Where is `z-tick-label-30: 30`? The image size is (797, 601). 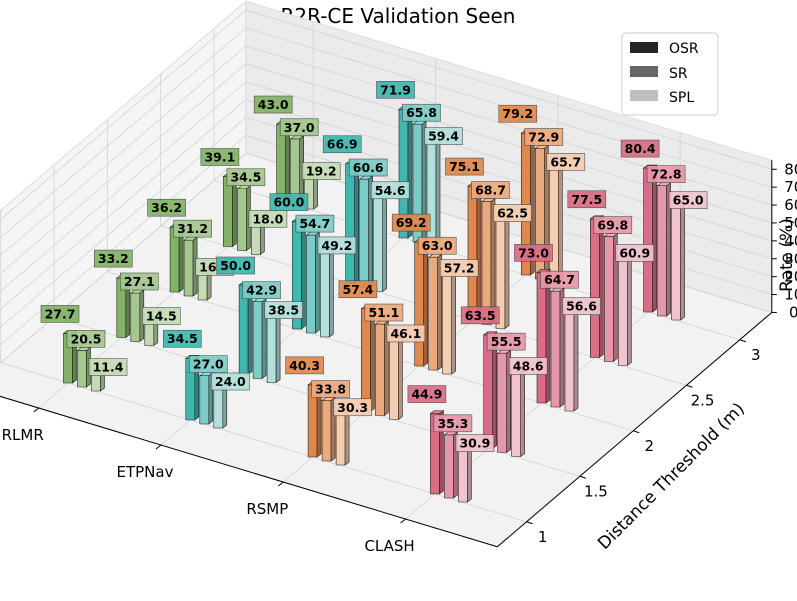 z-tick-label-30: 30 is located at coordinates (790, 259).